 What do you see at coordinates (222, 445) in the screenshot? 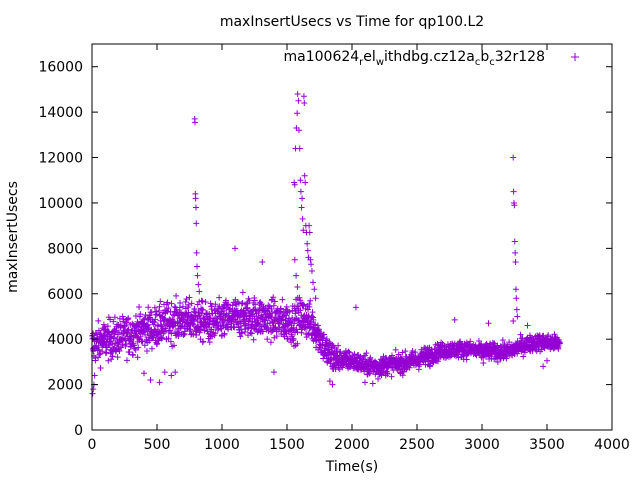
I see `x-tick-label: 1000` at bounding box center [222, 445].